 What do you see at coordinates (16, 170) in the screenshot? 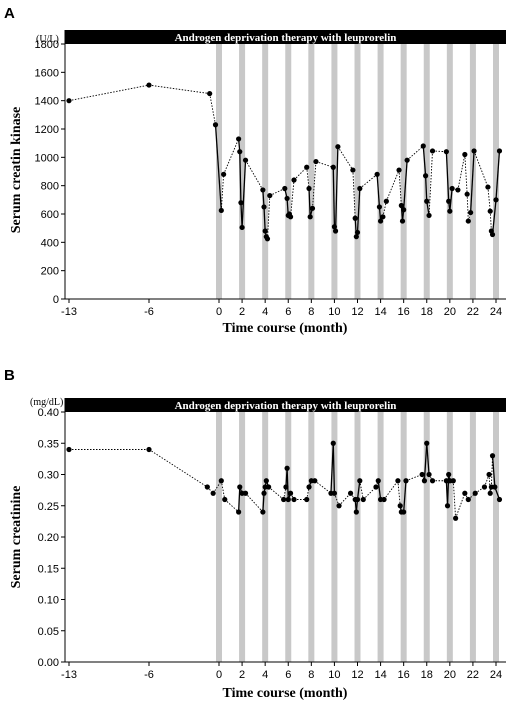
I see `panel-a-y-axis-title: Serum creatin kinase` at bounding box center [16, 170].